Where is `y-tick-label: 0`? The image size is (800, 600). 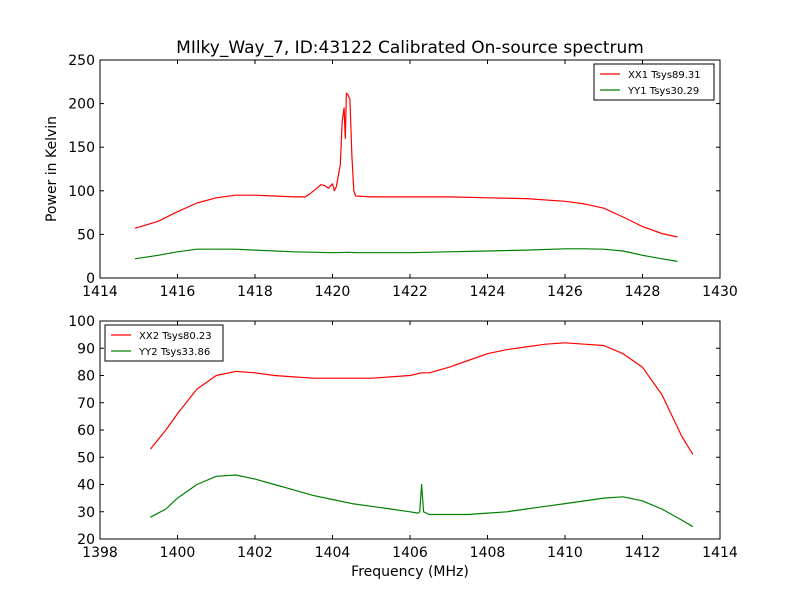
y-tick-label: 0 is located at coordinates (90, 279).